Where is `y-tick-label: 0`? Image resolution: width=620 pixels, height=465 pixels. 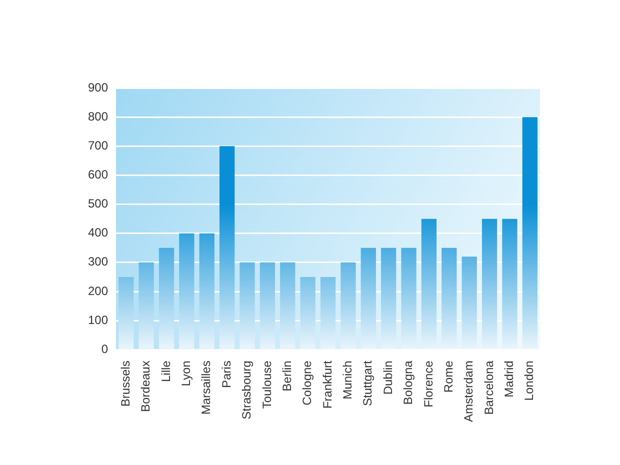
y-tick-label: 0 is located at coordinates (104, 349).